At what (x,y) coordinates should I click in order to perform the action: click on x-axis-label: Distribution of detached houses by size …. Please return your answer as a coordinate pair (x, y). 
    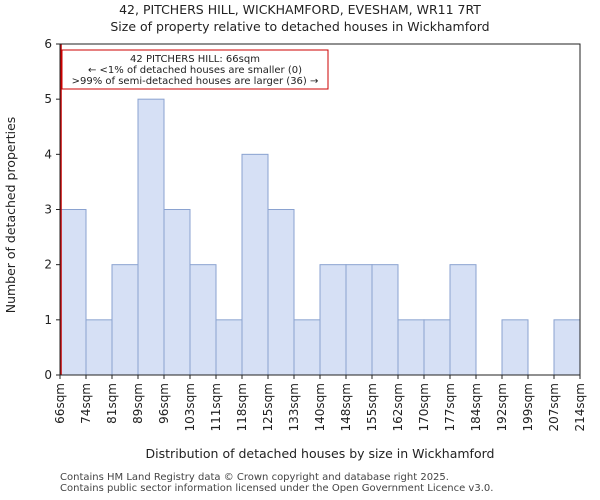
    Looking at the image, I should click on (320, 453).